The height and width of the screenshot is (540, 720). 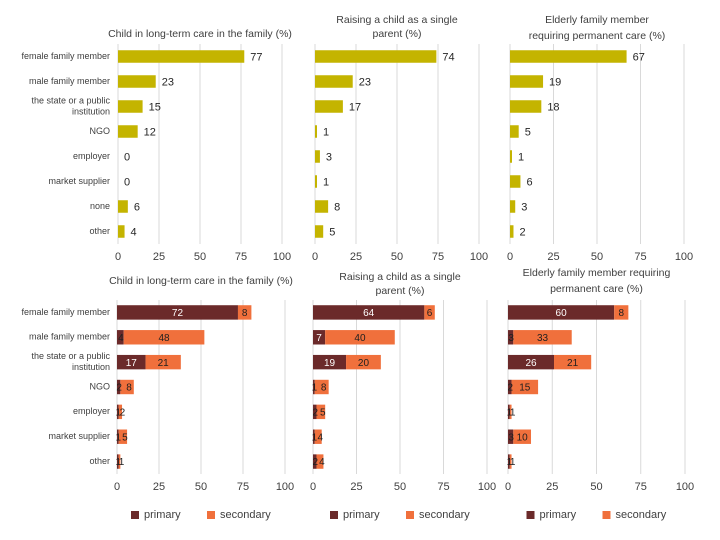 What do you see at coordinates (65, 312) in the screenshot?
I see `category-label: female family member` at bounding box center [65, 312].